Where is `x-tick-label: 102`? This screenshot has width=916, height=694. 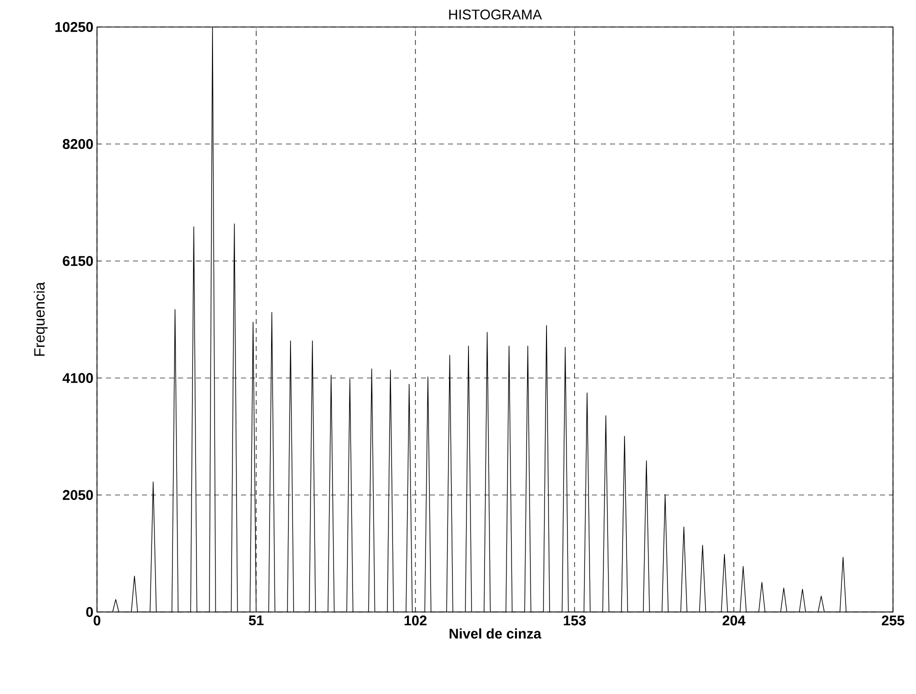 x-tick-label: 102 is located at coordinates (415, 621).